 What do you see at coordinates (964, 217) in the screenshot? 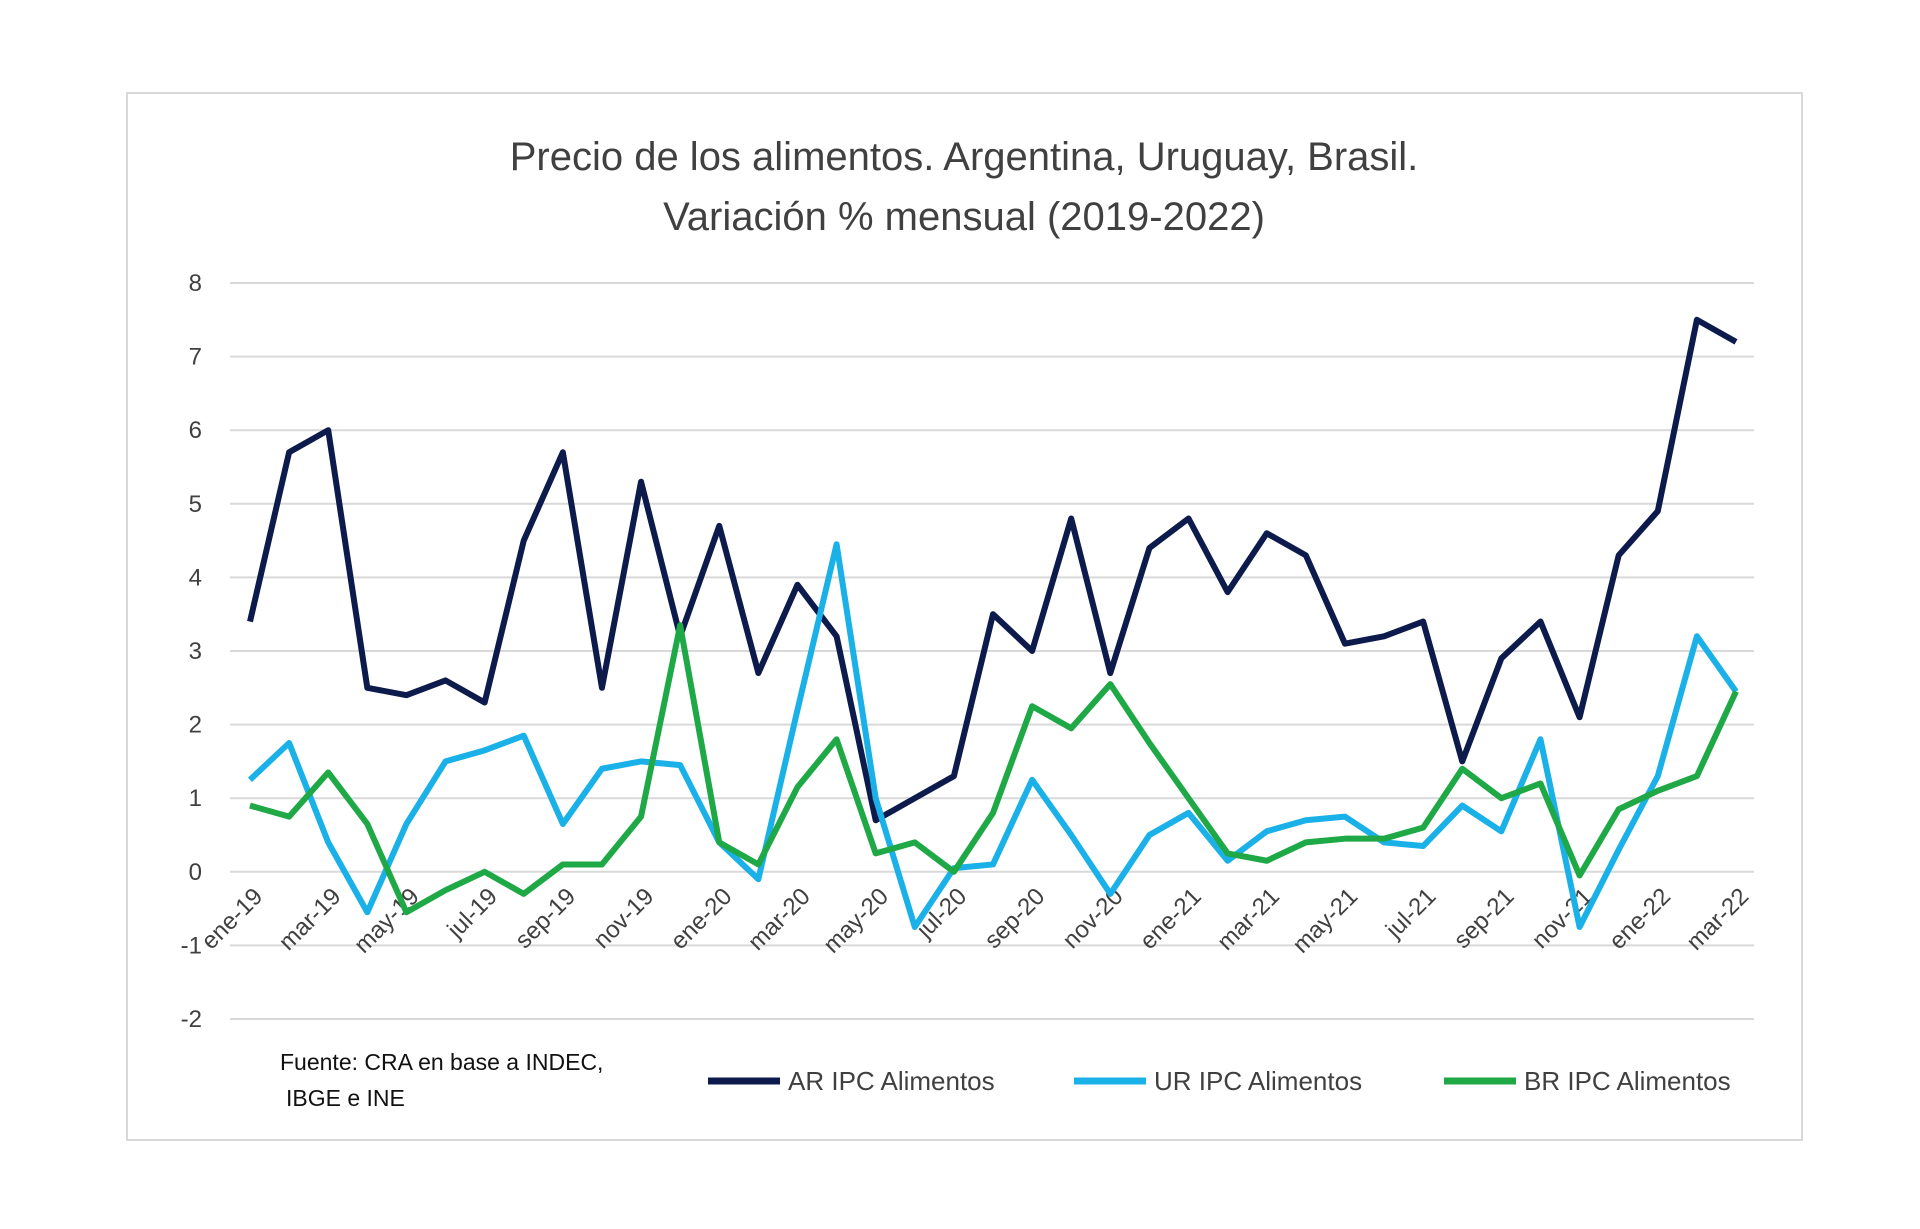
I see `chart-title-line2: Variación % mensual (2019-2022)` at bounding box center [964, 217].